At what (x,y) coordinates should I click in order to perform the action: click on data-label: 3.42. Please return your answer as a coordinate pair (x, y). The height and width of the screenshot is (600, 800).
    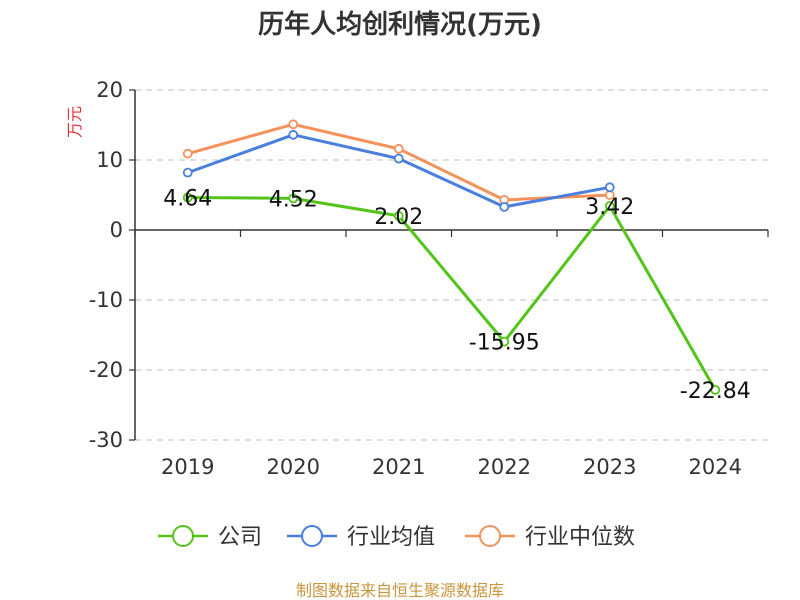
    Looking at the image, I should click on (609, 207).